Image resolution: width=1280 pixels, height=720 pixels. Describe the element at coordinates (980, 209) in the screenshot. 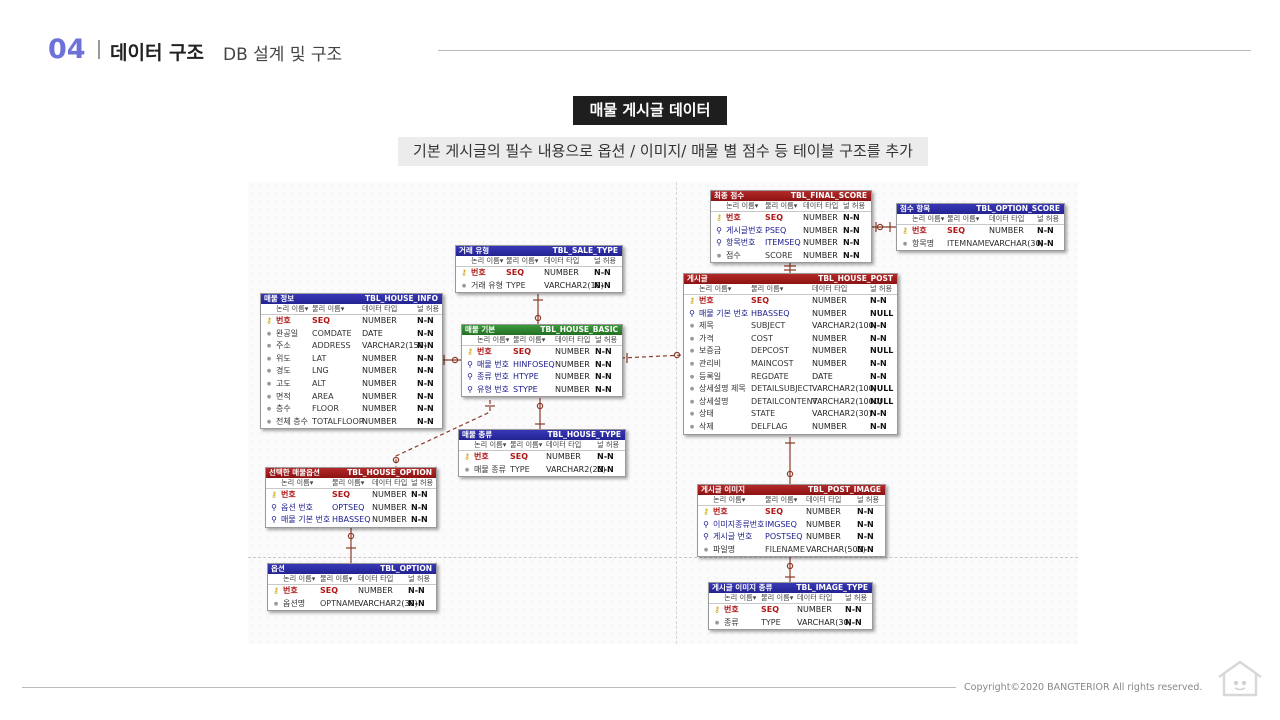

I see `table-header: 점수 항목 TBL_OPTION_SCORE` at that location.